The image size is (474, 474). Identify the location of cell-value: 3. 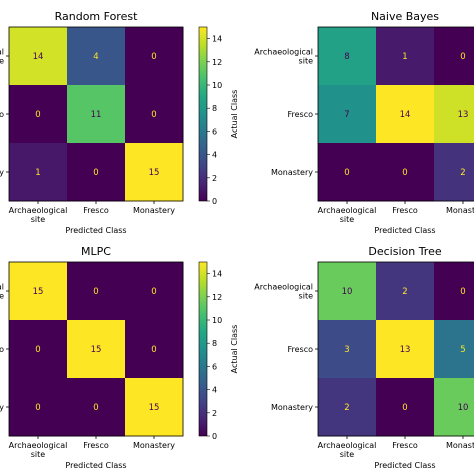
(346, 350).